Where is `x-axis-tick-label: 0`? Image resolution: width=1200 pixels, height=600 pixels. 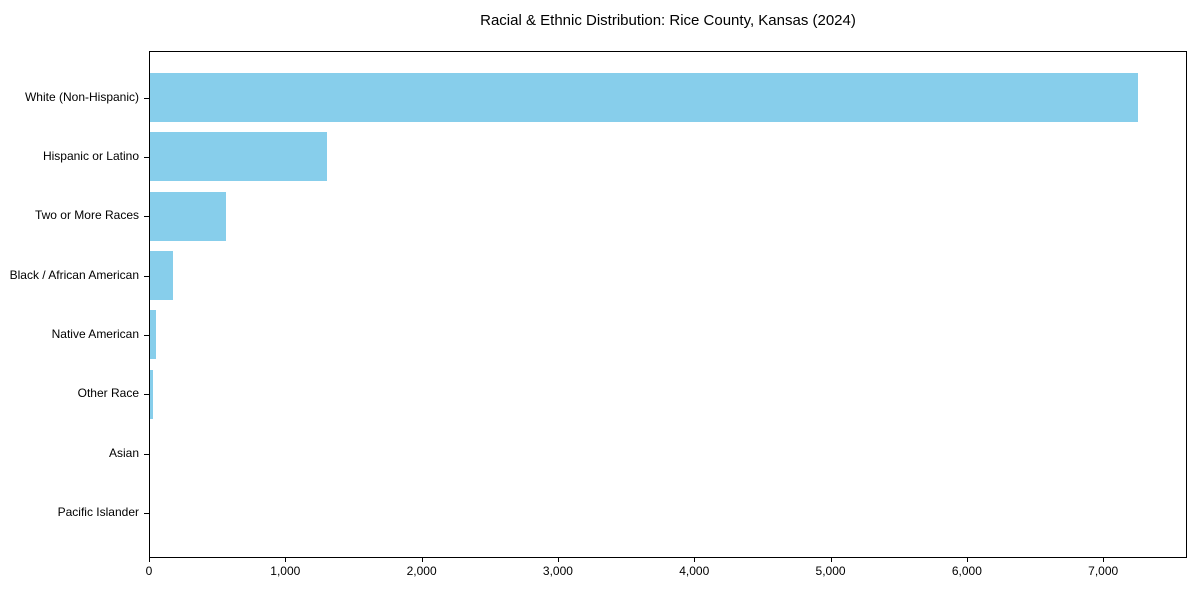 x-axis-tick-label: 0 is located at coordinates (149, 571).